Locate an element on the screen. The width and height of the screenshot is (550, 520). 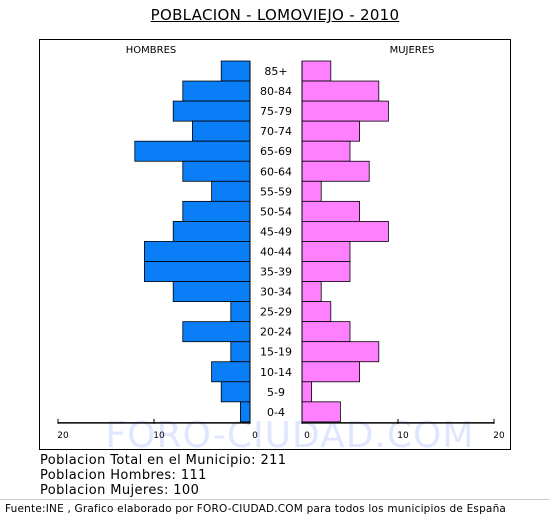
age-label-25-29: 25-29 is located at coordinates (276, 312).